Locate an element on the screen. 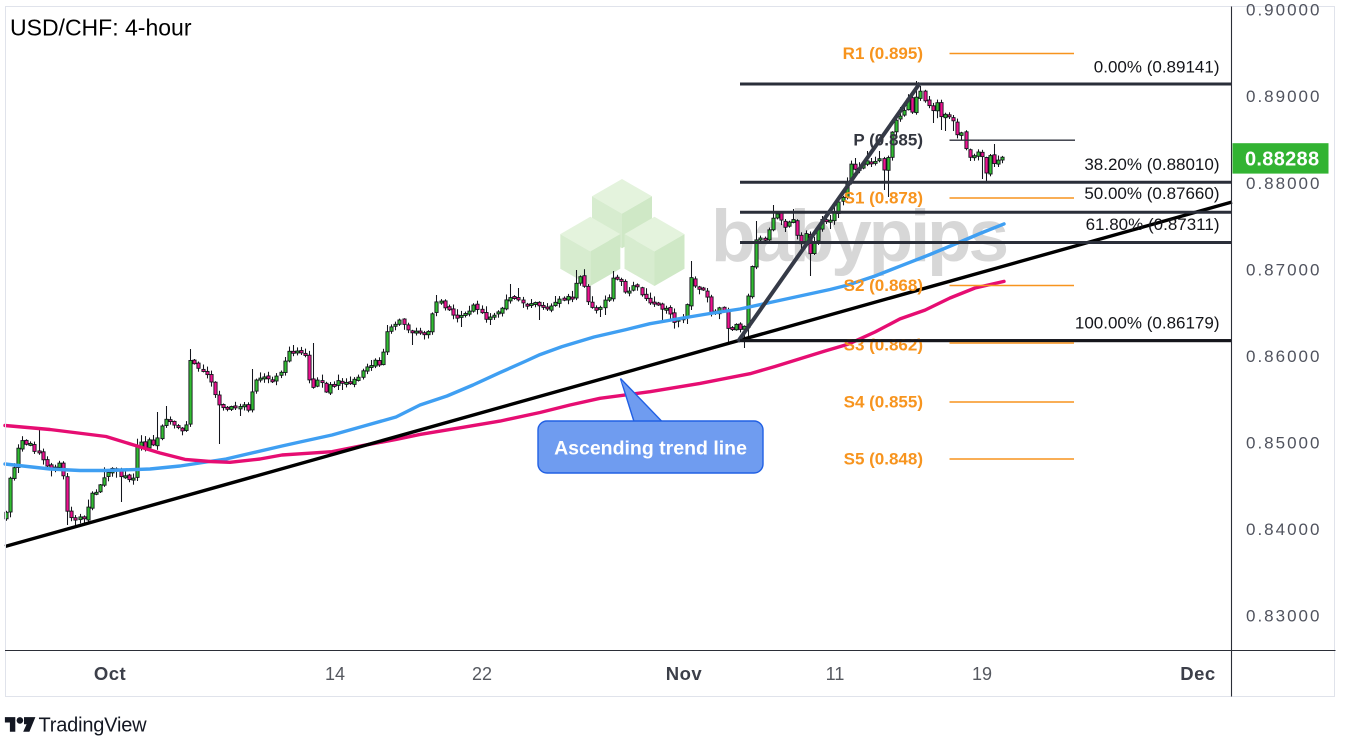 This screenshot has height=752, width=1361. svg-text: USD/CHF: 4-hour is located at coordinates (101, 28).